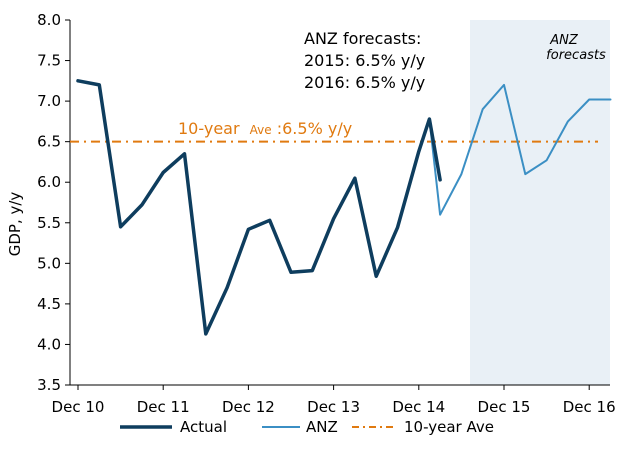  Describe the element at coordinates (49, 344) in the screenshot. I see `y-tick-label: 4.0` at that location.